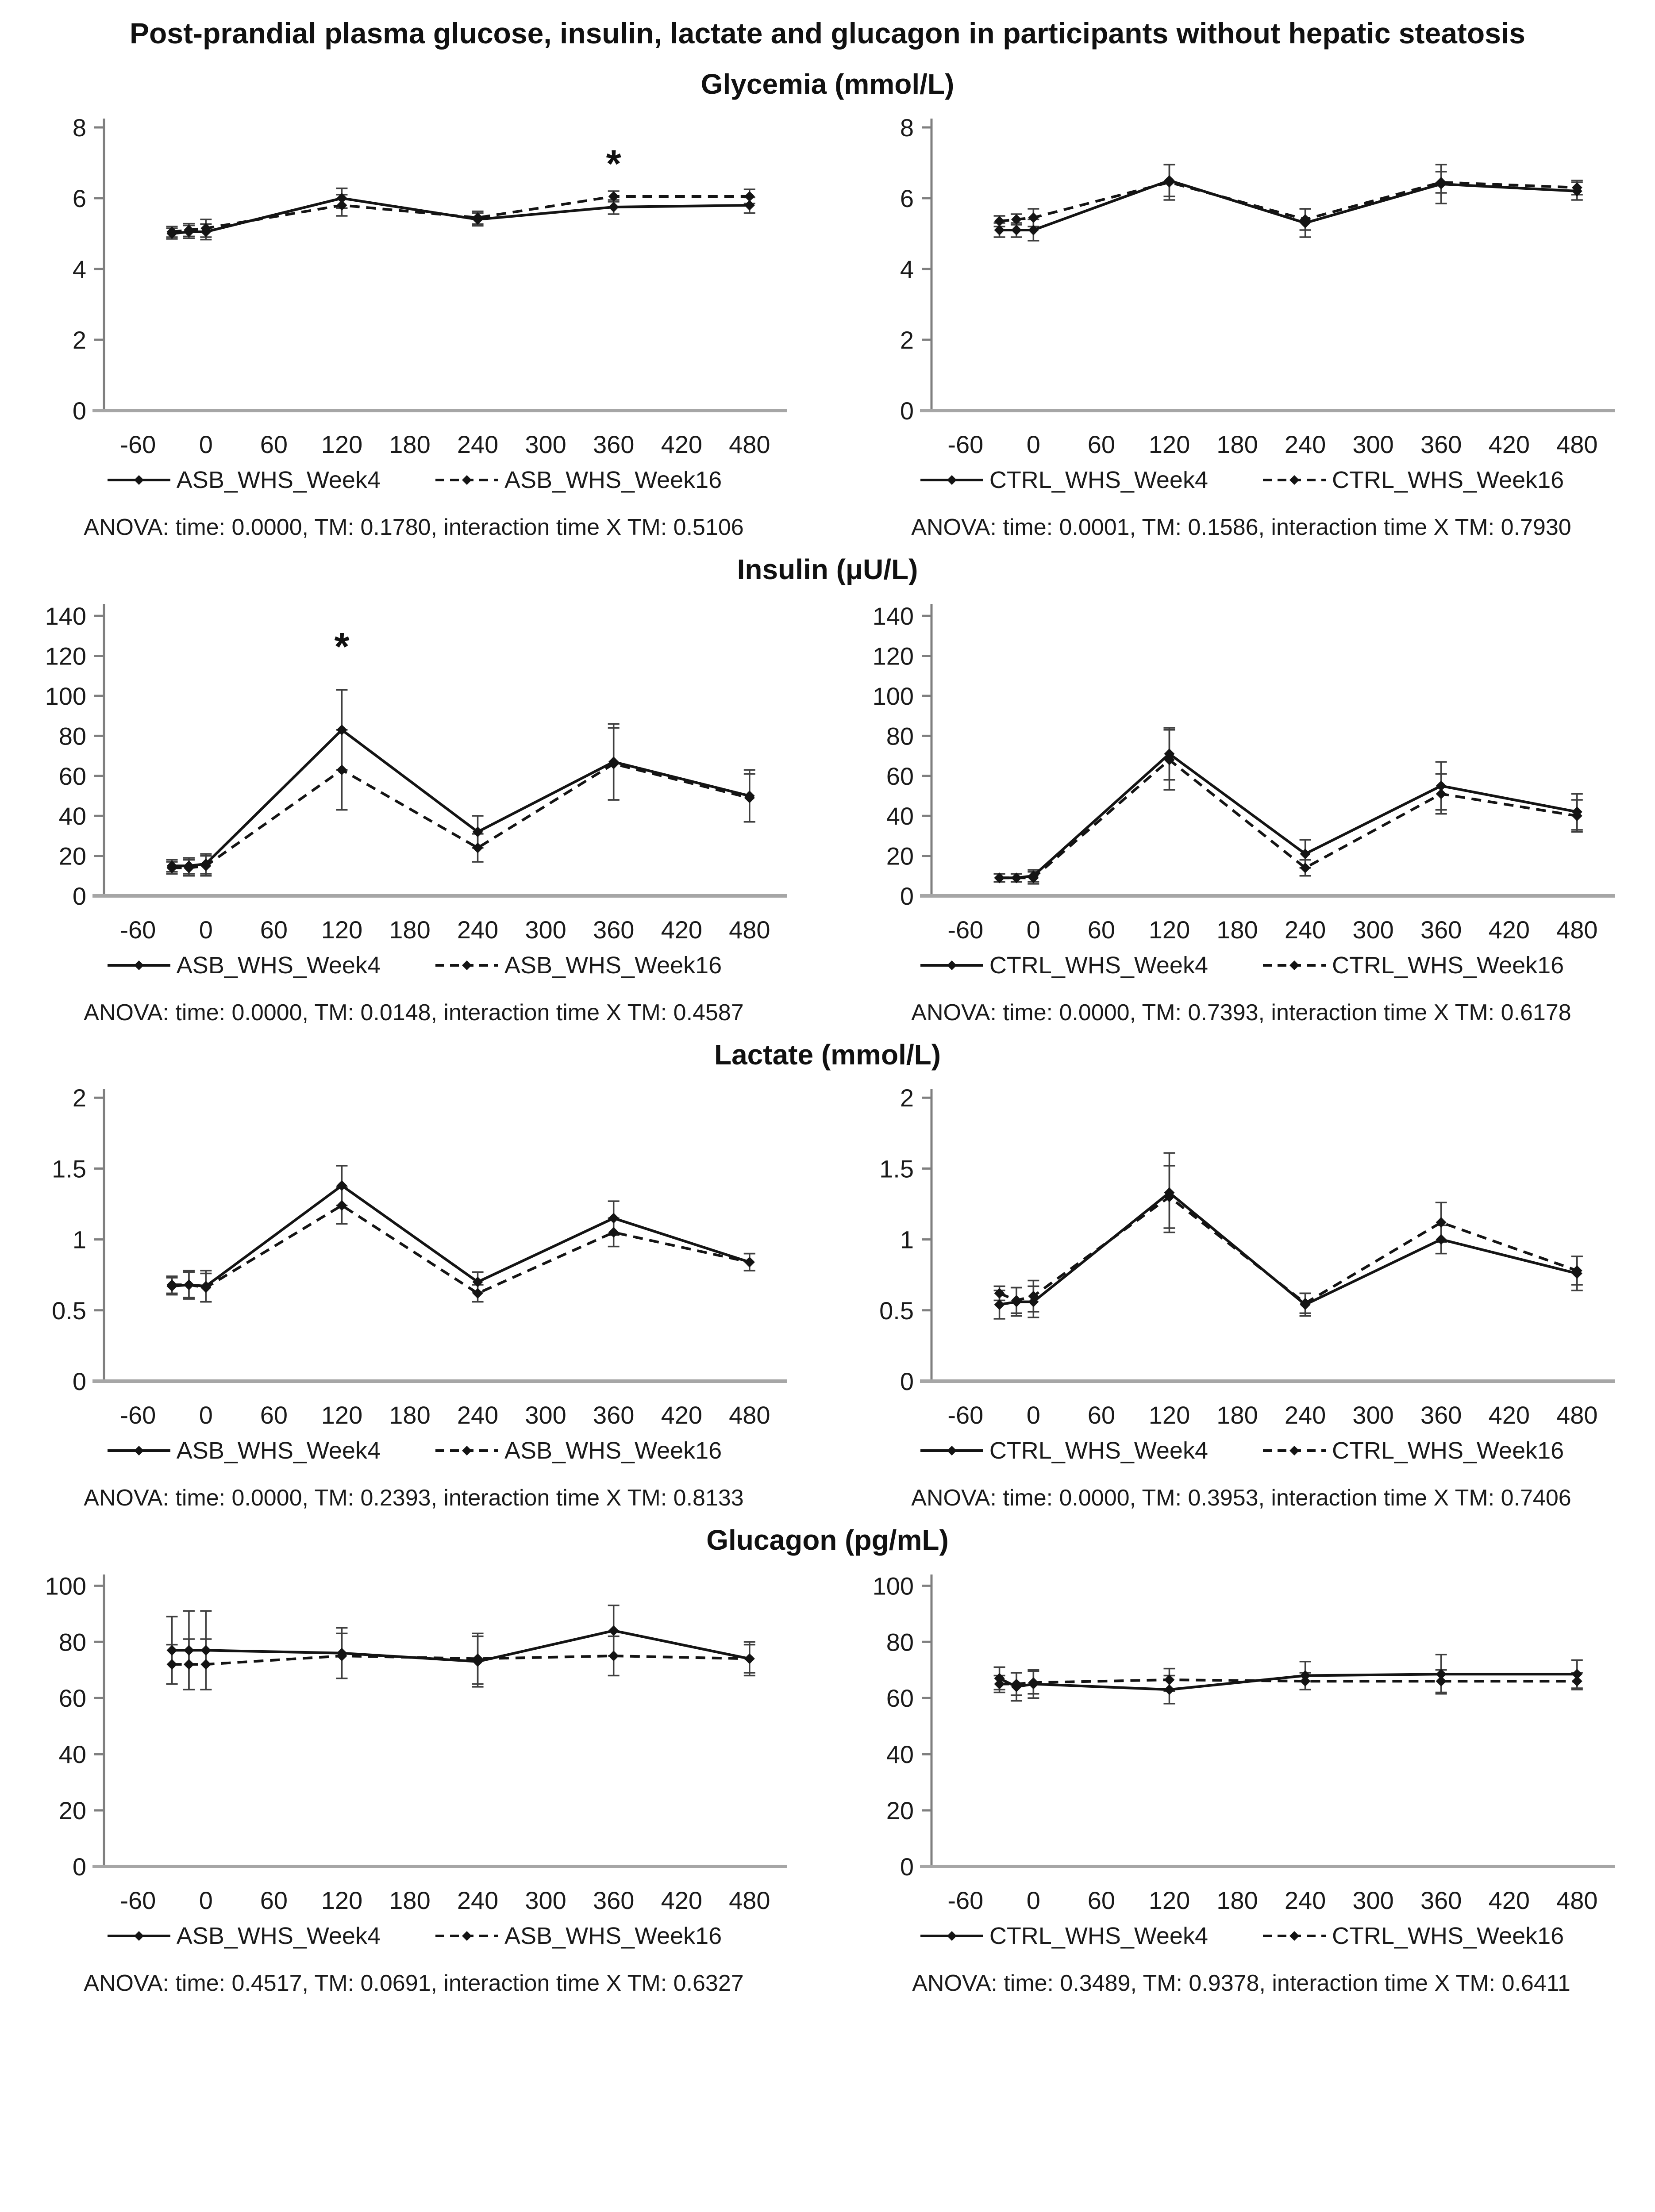 This screenshot has height=2212, width=1655. Describe the element at coordinates (1244, 1743) in the screenshot. I see `line-chart-svg: 0 20 40 60 80 100 -60 0 60 120 180 240 300 360 420 480` at that location.